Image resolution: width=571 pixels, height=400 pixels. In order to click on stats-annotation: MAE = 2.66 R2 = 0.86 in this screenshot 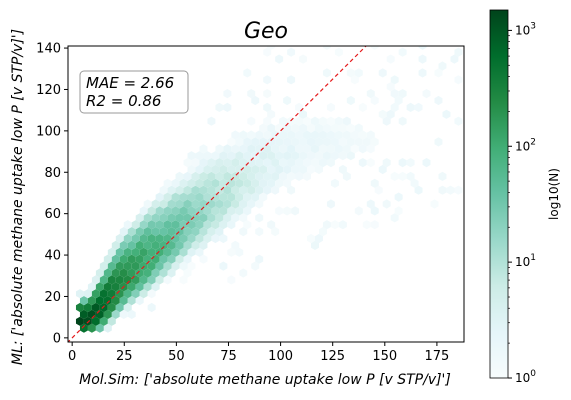, I will do `click(134, 92)`.